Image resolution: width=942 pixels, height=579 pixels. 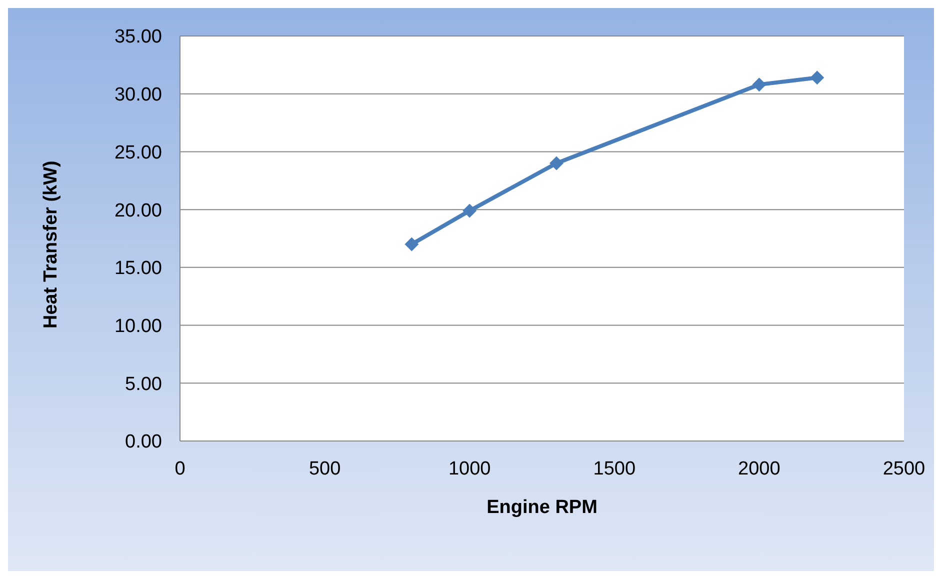 I want to click on y-tick-label: 25.00, so click(x=138, y=153).